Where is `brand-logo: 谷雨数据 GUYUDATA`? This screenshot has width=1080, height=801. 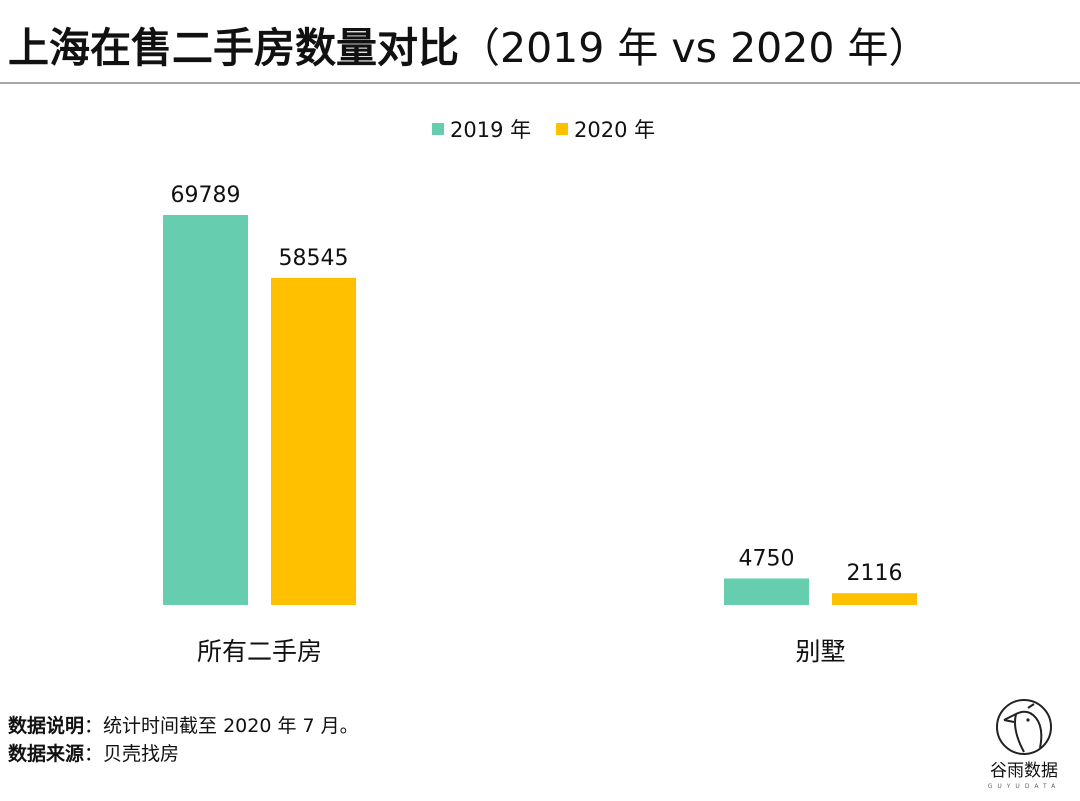
brand-logo: 谷雨数据 GUYUDATA is located at coordinates (1024, 746).